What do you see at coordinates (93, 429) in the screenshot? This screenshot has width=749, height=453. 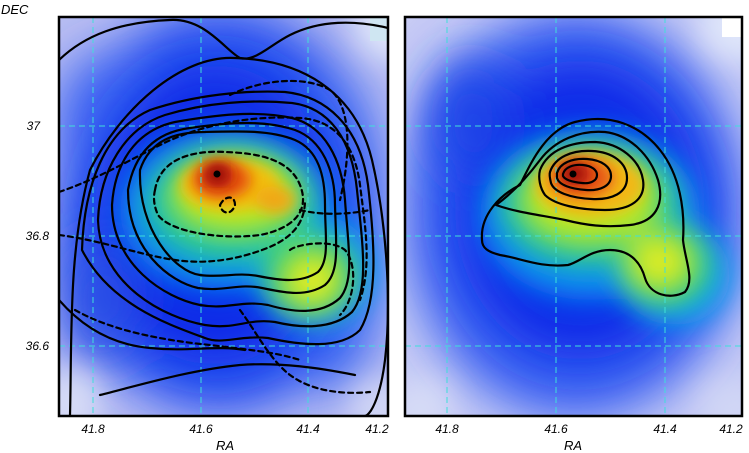 I see `left-xtick-label: 41.8` at bounding box center [93, 429].